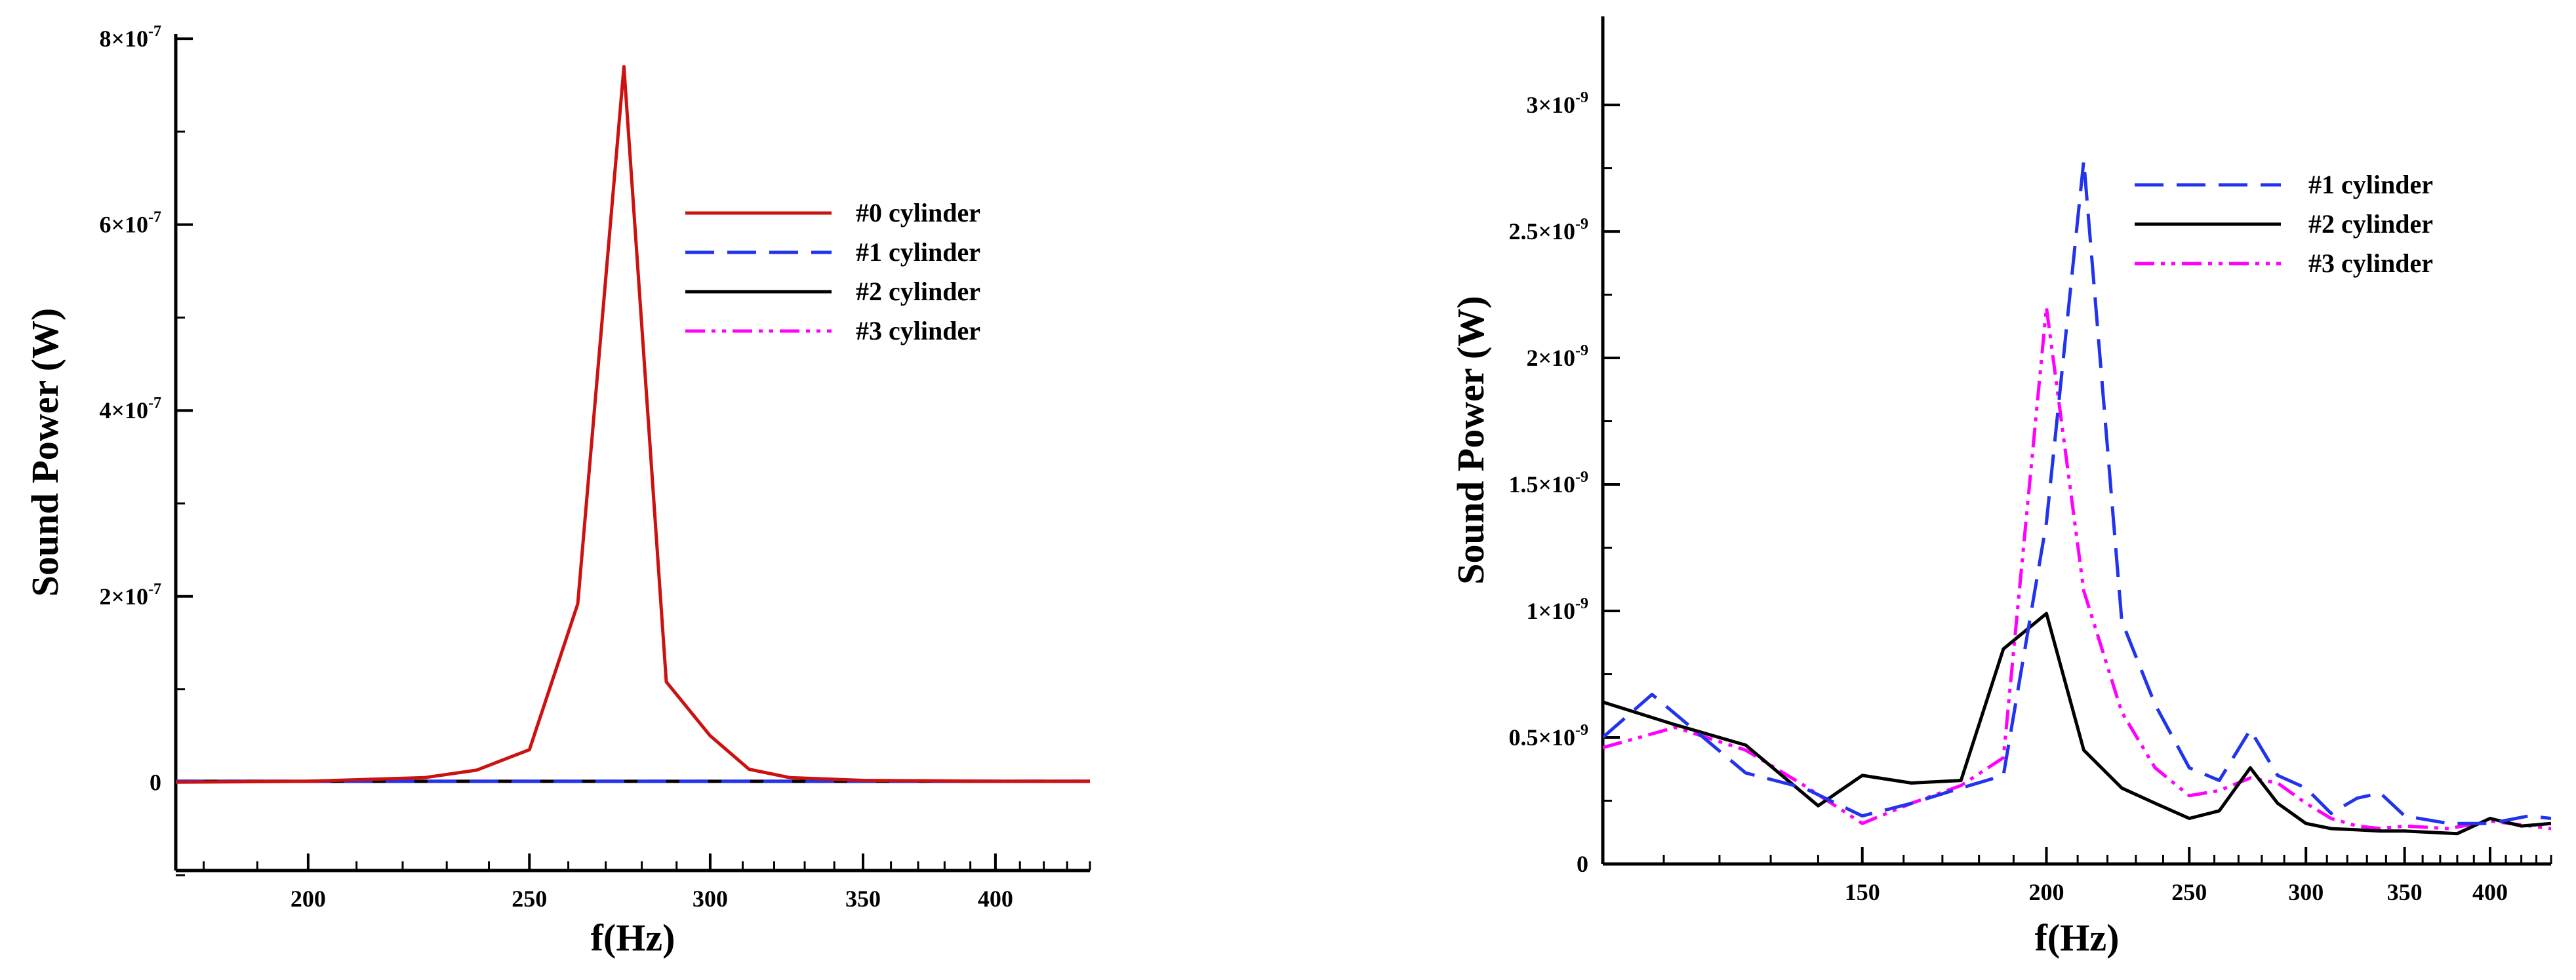 The width and height of the screenshot is (2576, 980). What do you see at coordinates (918, 212) in the screenshot?
I see `legend-label: #0 cylinder` at bounding box center [918, 212].